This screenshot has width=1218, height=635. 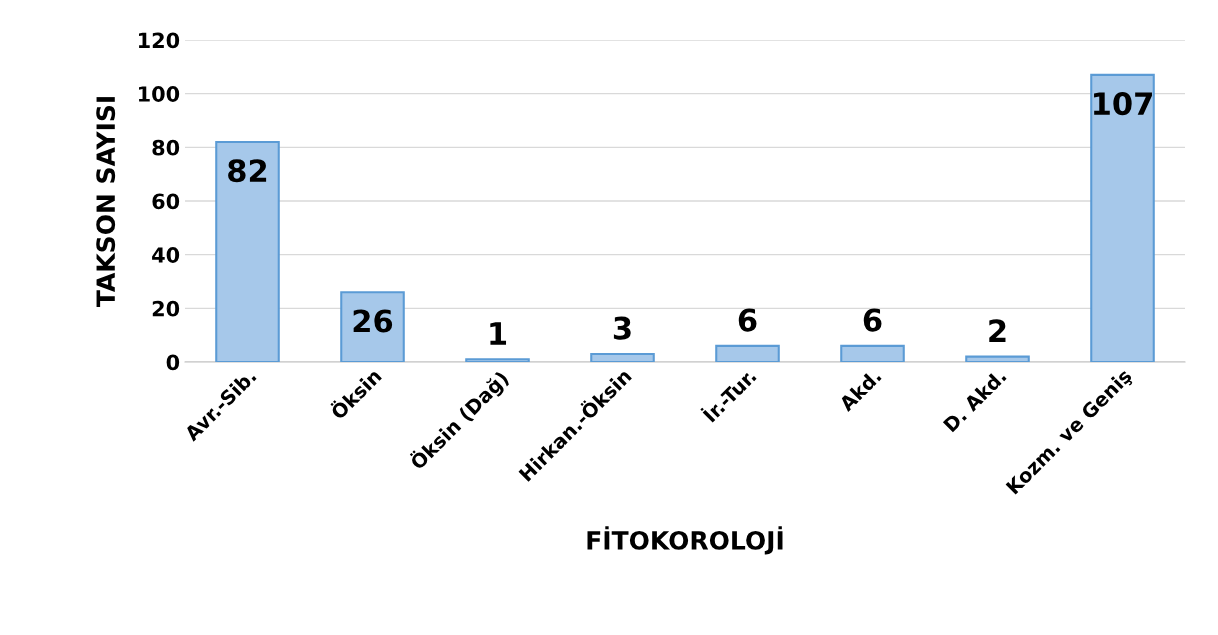 What do you see at coordinates (173, 362) in the screenshot?
I see `y-tick-label: 0` at bounding box center [173, 362].